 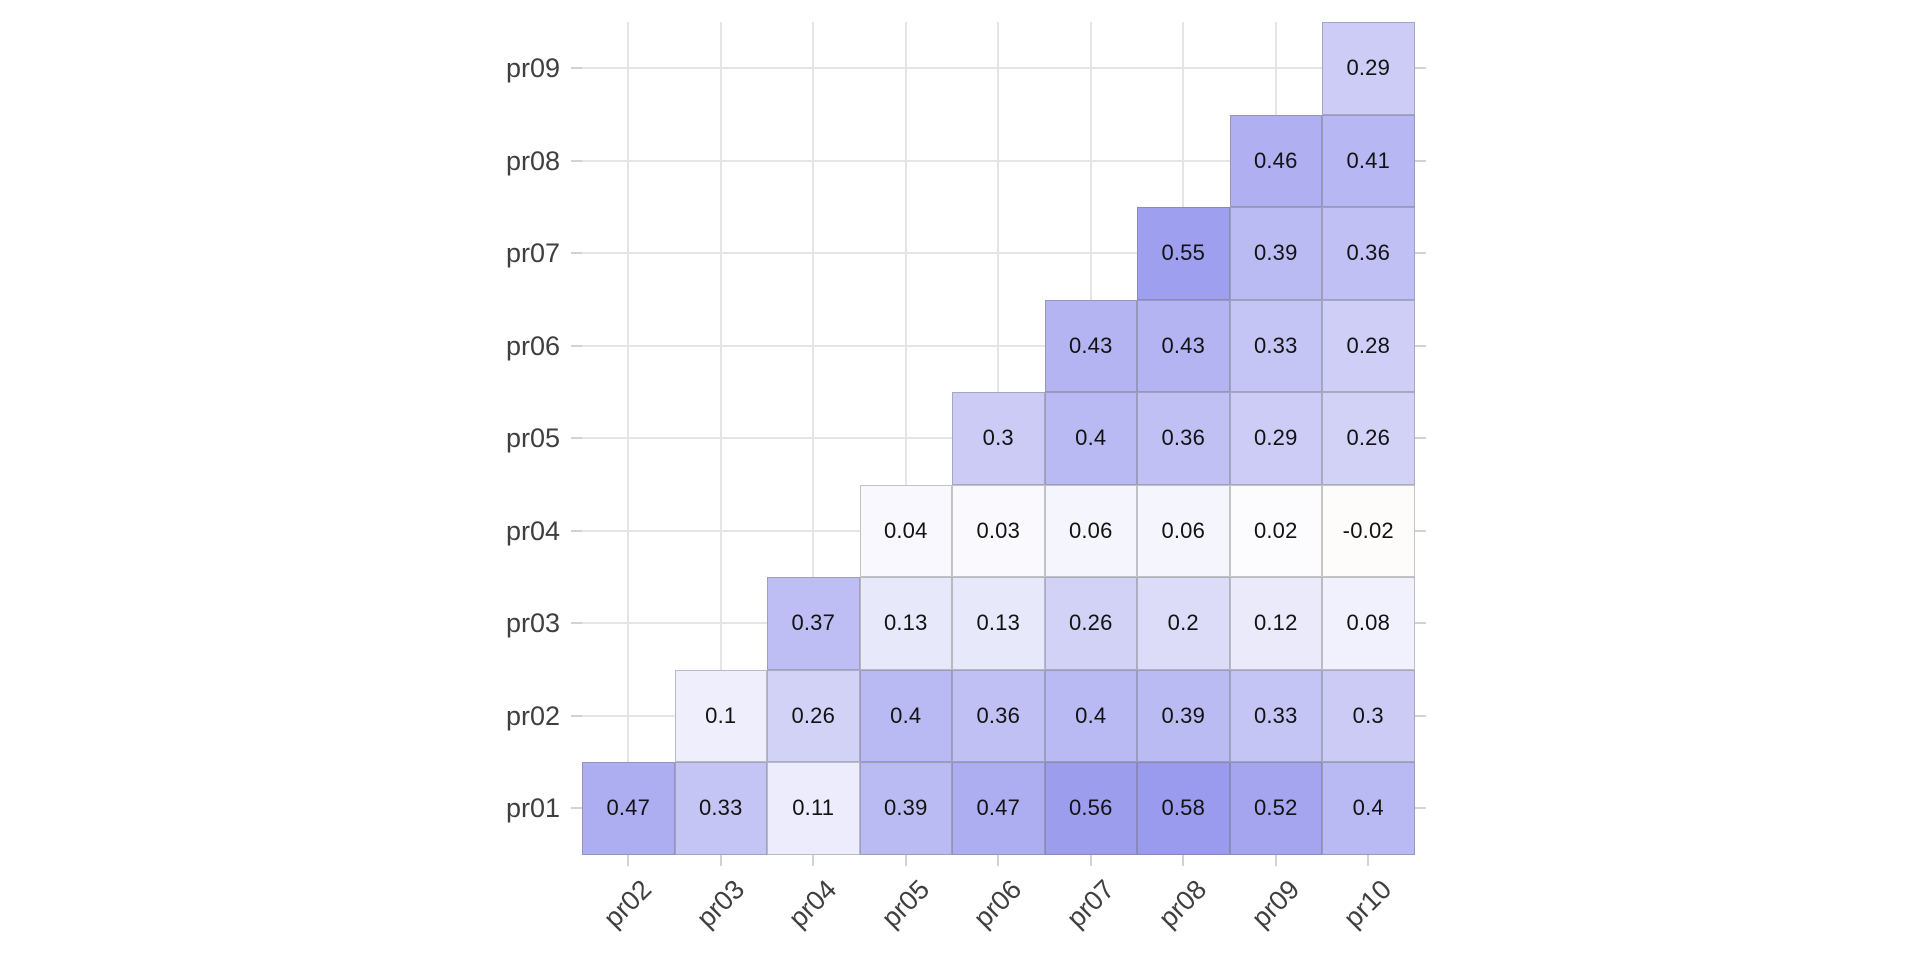 I want to click on cell-value-label: 0.29, so click(x=1368, y=68).